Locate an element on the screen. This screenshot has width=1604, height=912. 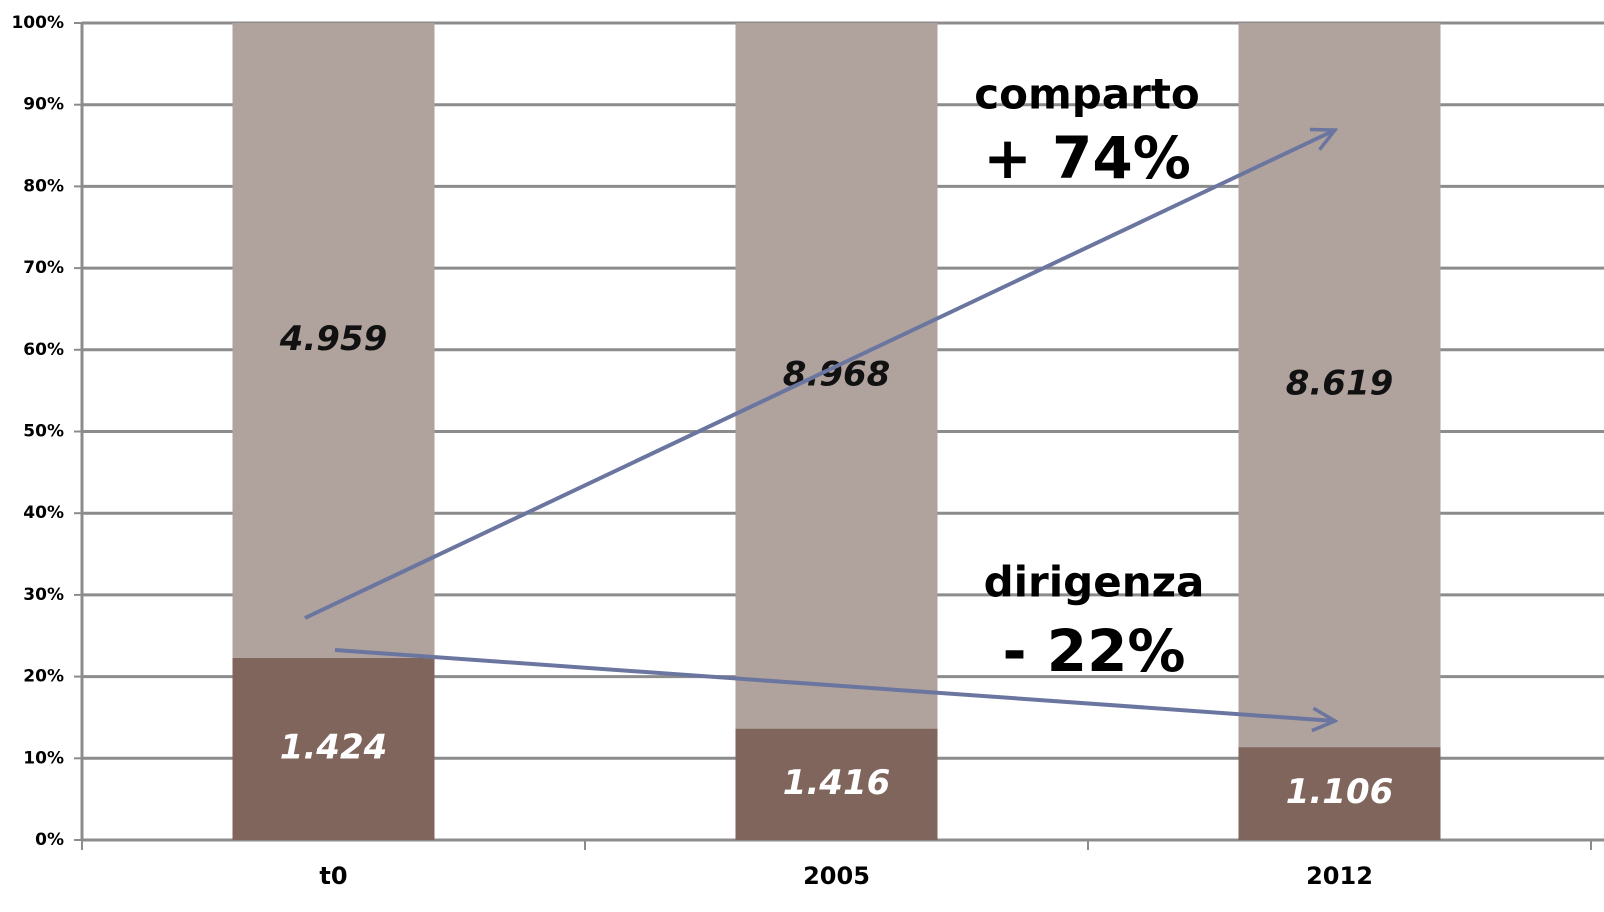
arrow is located at coordinates (834, 684).